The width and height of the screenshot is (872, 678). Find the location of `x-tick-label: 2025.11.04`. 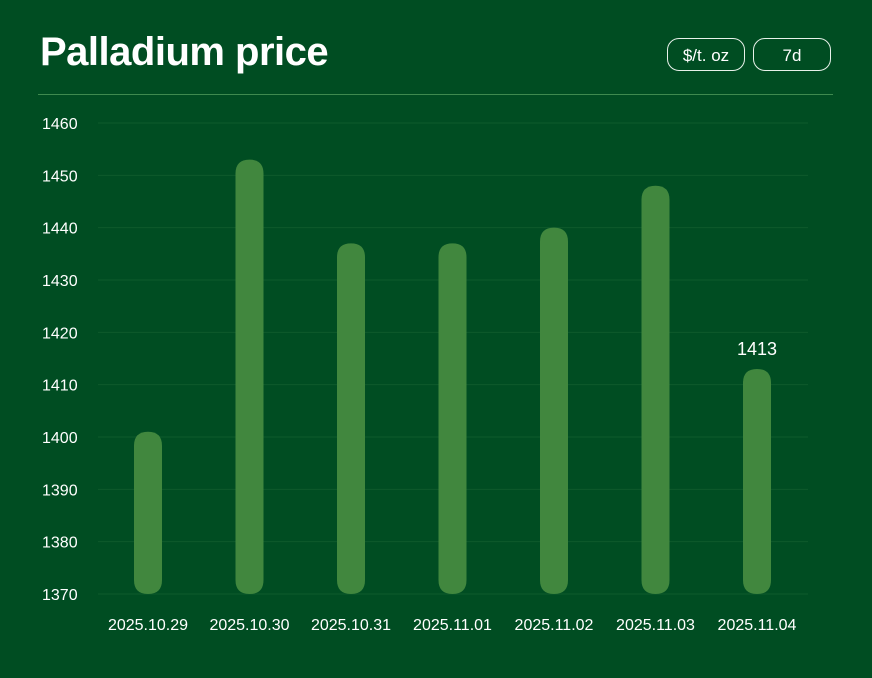

x-tick-label: 2025.11.04 is located at coordinates (757, 625).